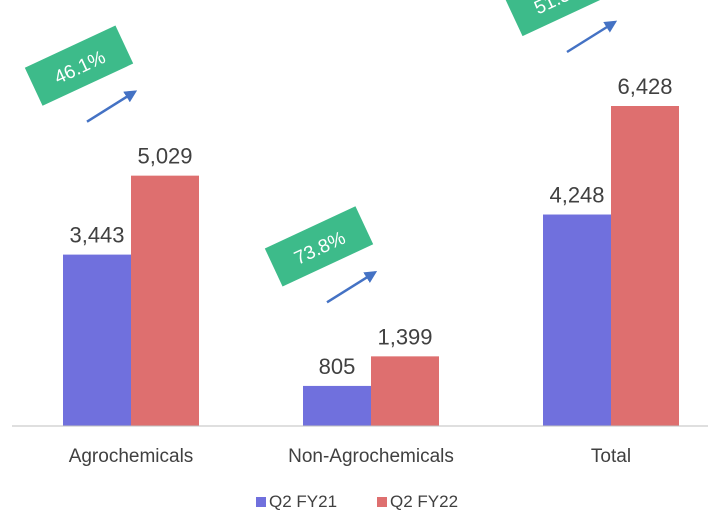 The height and width of the screenshot is (518, 721). What do you see at coordinates (576, 195) in the screenshot?
I see `value-label-total-q2-fy21: 4,248` at bounding box center [576, 195].